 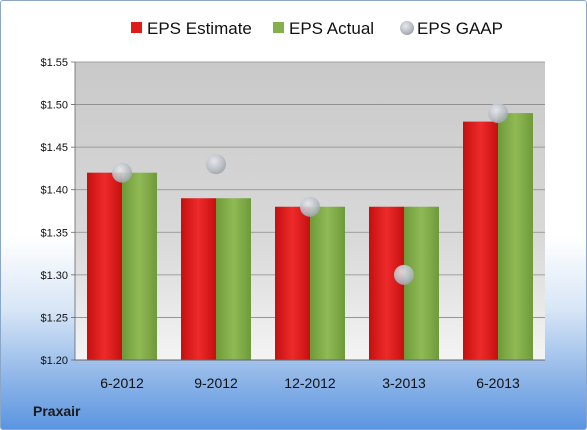 I want to click on legend-label: EPS GAAP, so click(x=460, y=28).